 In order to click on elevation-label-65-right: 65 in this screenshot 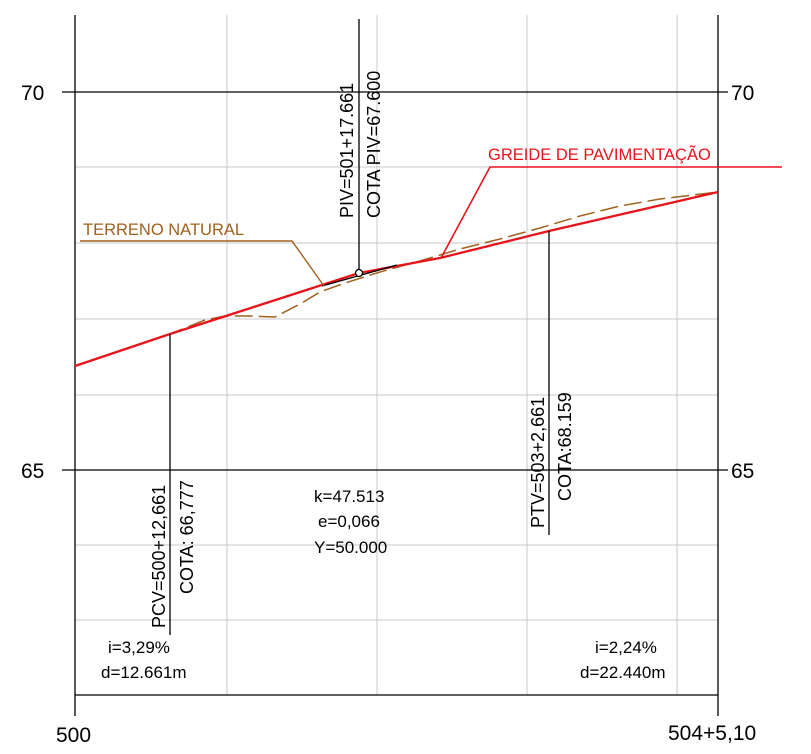, I will do `click(742, 471)`.